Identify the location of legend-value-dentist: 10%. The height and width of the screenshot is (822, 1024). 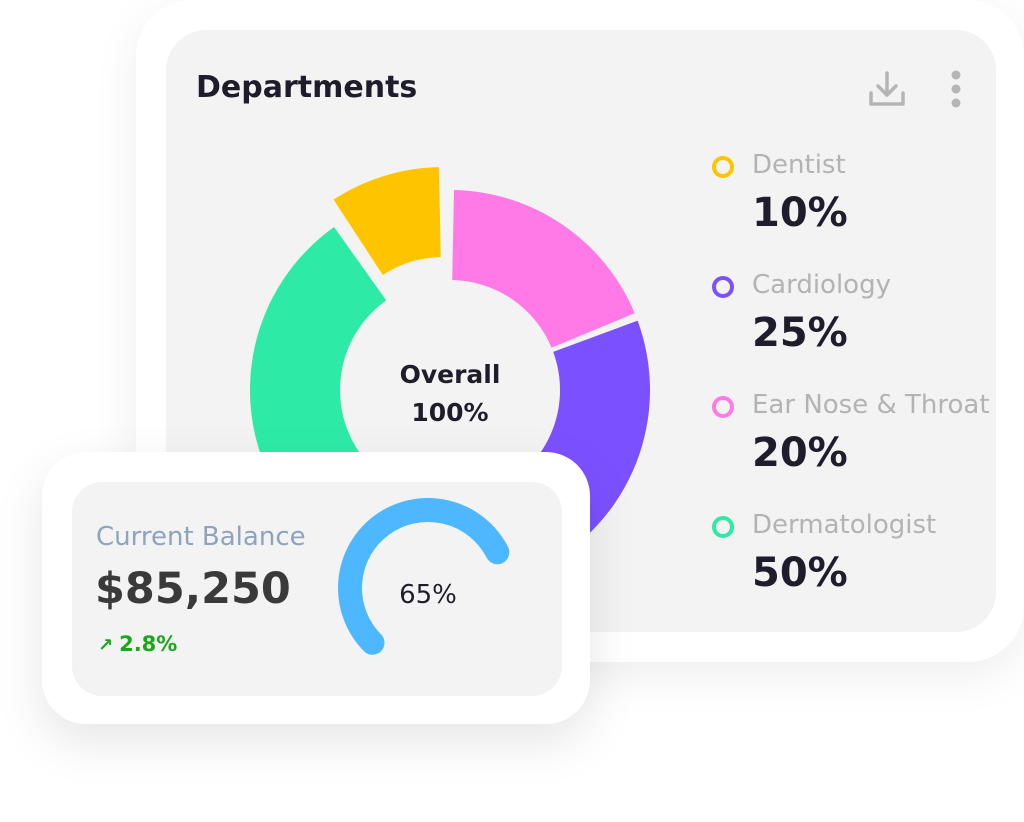
(800, 213).